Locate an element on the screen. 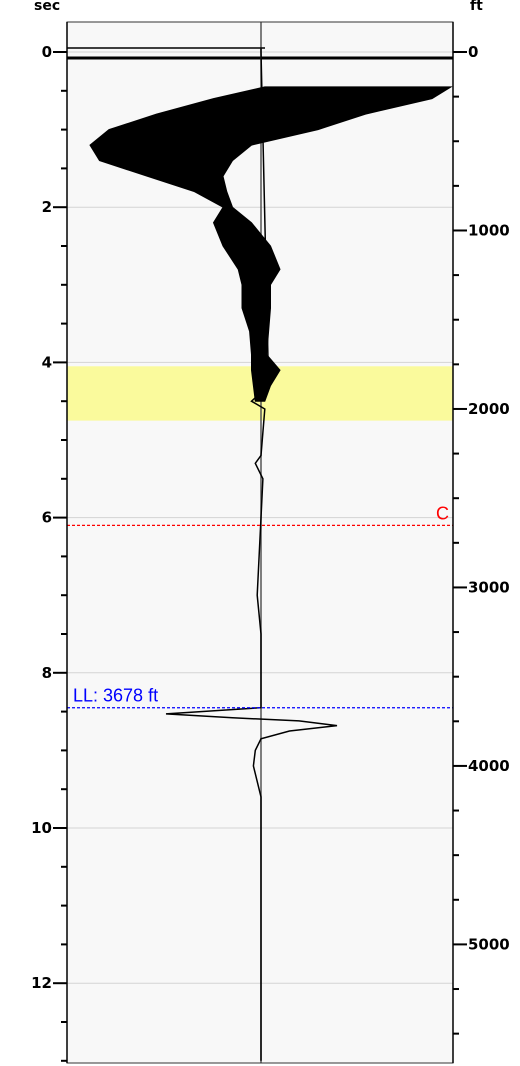  right-tick-label: 2000 is located at coordinates (489, 409).